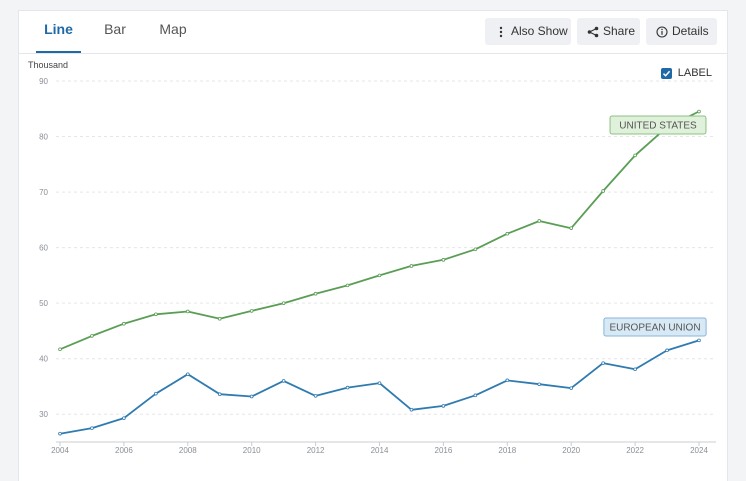  What do you see at coordinates (48, 65) in the screenshot?
I see `y-axis-unit: Thousand` at bounding box center [48, 65].